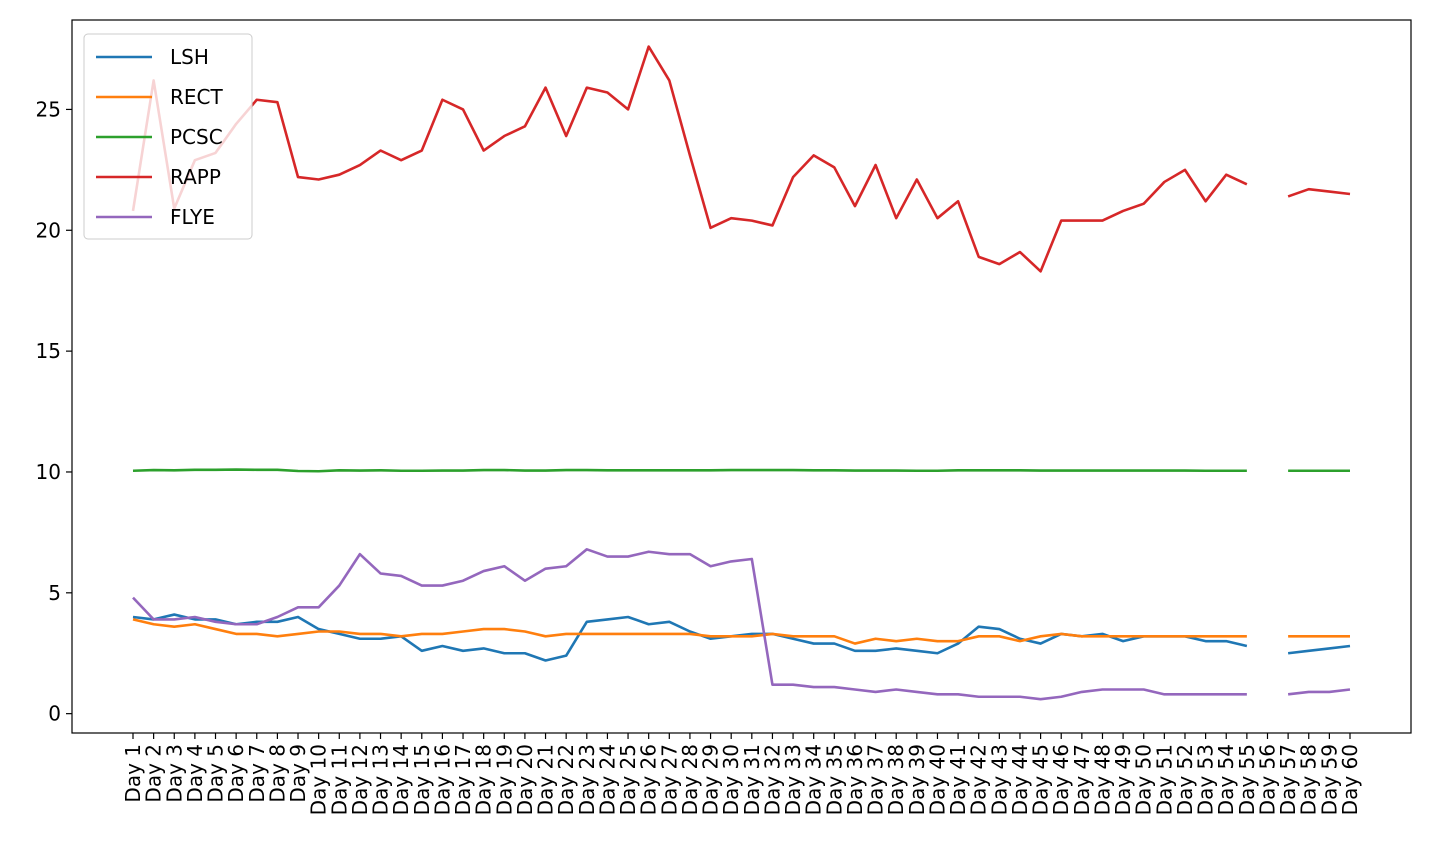 The image size is (1433, 865). What do you see at coordinates (587, 779) in the screenshot?
I see `x-tick-label: Day 23` at bounding box center [587, 779].